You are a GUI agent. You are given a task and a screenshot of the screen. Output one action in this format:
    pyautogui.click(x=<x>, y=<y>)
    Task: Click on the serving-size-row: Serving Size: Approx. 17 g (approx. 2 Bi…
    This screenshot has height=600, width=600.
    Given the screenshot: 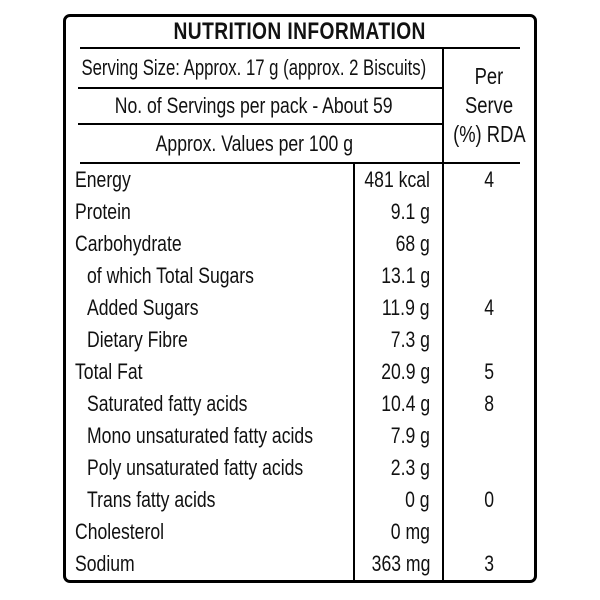 What is the action you would take?
    pyautogui.click(x=254, y=68)
    